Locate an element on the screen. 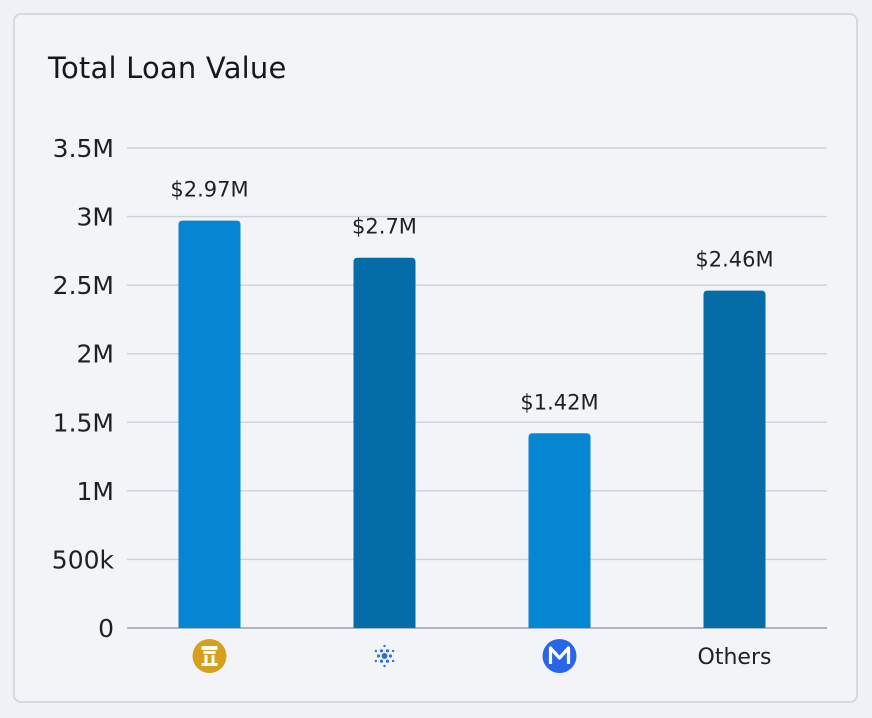 The height and width of the screenshot is (718, 872). y-tick-label: 500k is located at coordinates (83, 559).